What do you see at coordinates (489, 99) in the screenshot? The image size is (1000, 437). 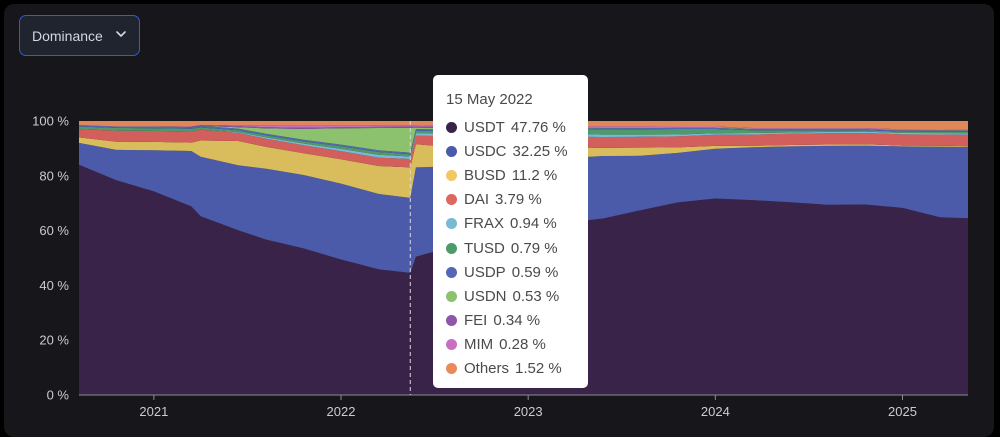 I see `tooltip-date: 15 May 2022` at bounding box center [489, 99].